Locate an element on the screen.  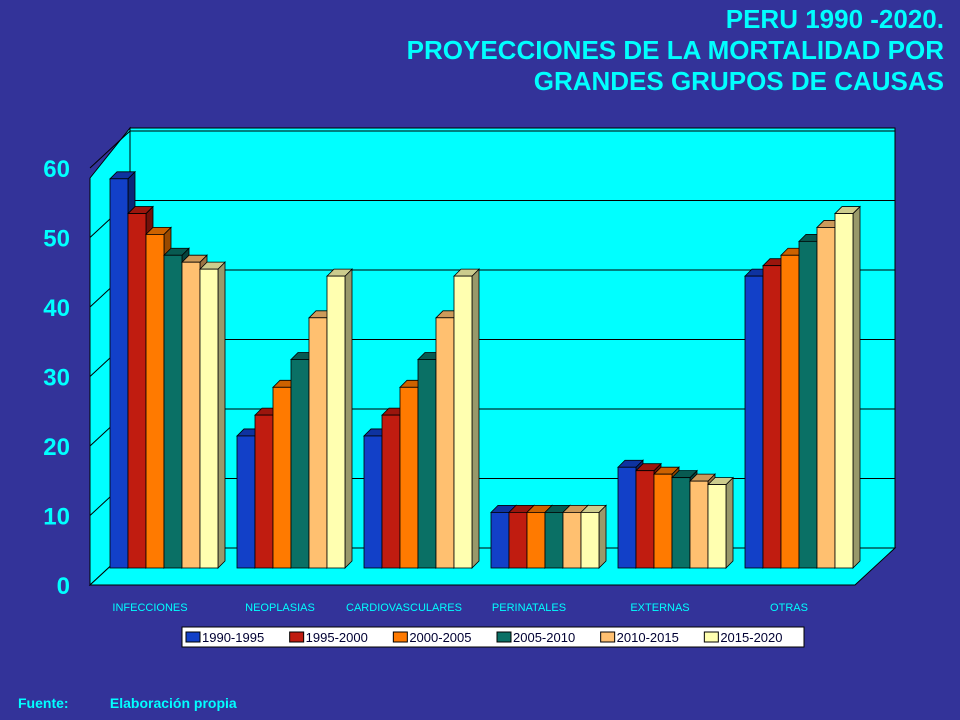
y-tick-label: 10 is located at coordinates (56, 517).